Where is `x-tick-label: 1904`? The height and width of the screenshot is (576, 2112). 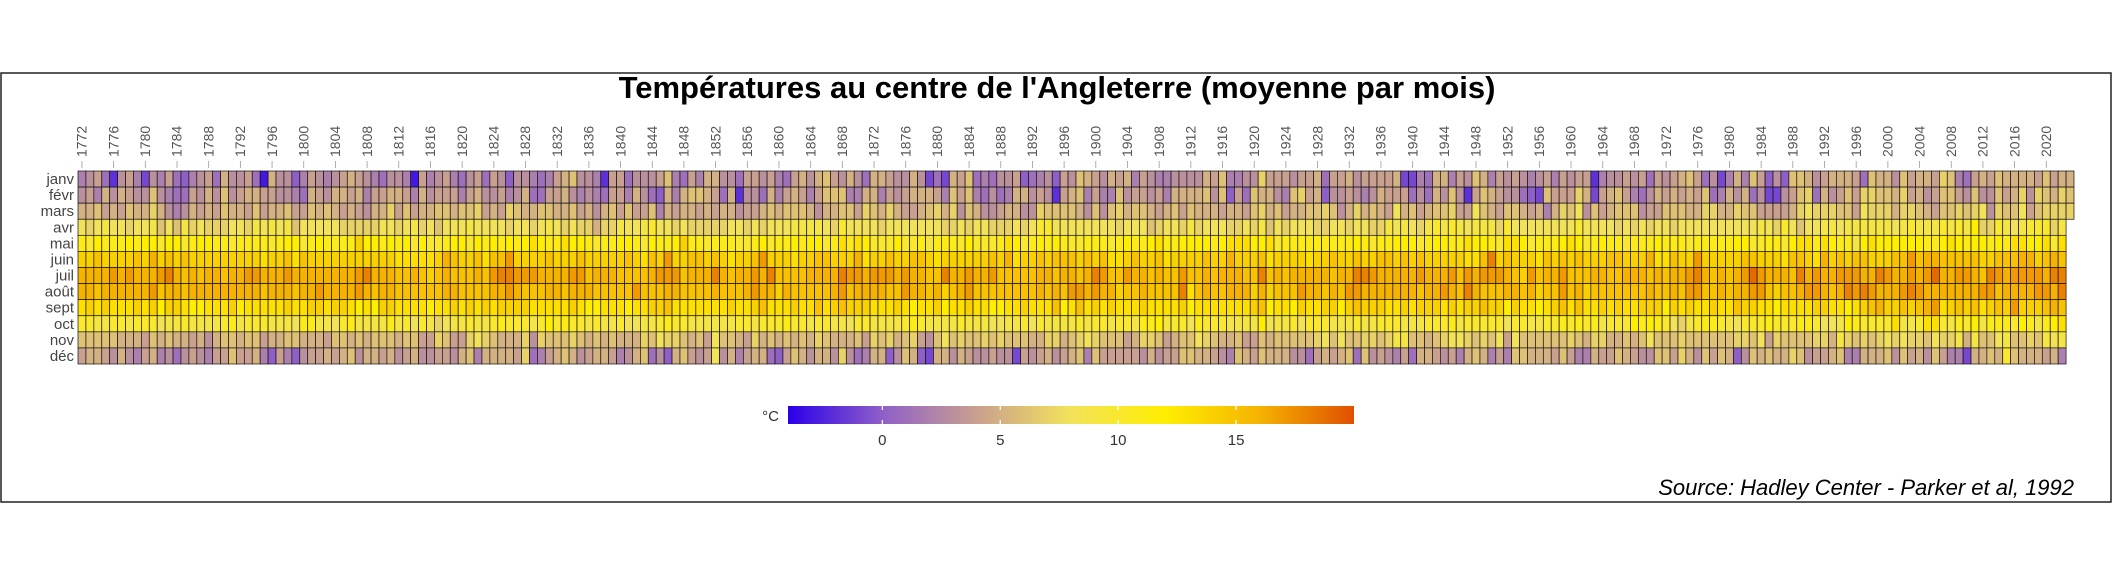 x-tick-label: 1904 is located at coordinates (1127, 141).